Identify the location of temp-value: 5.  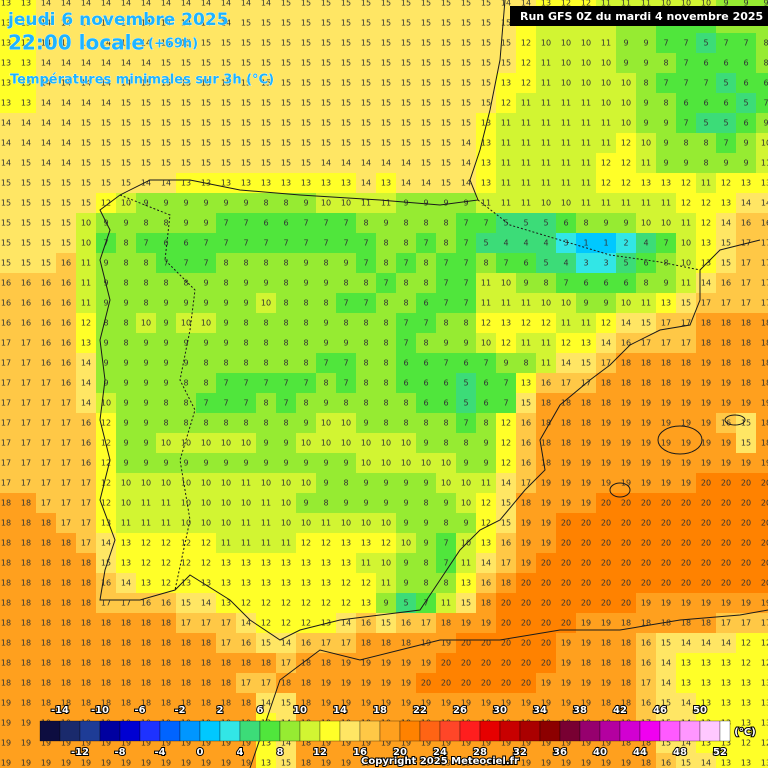
(485, 243).